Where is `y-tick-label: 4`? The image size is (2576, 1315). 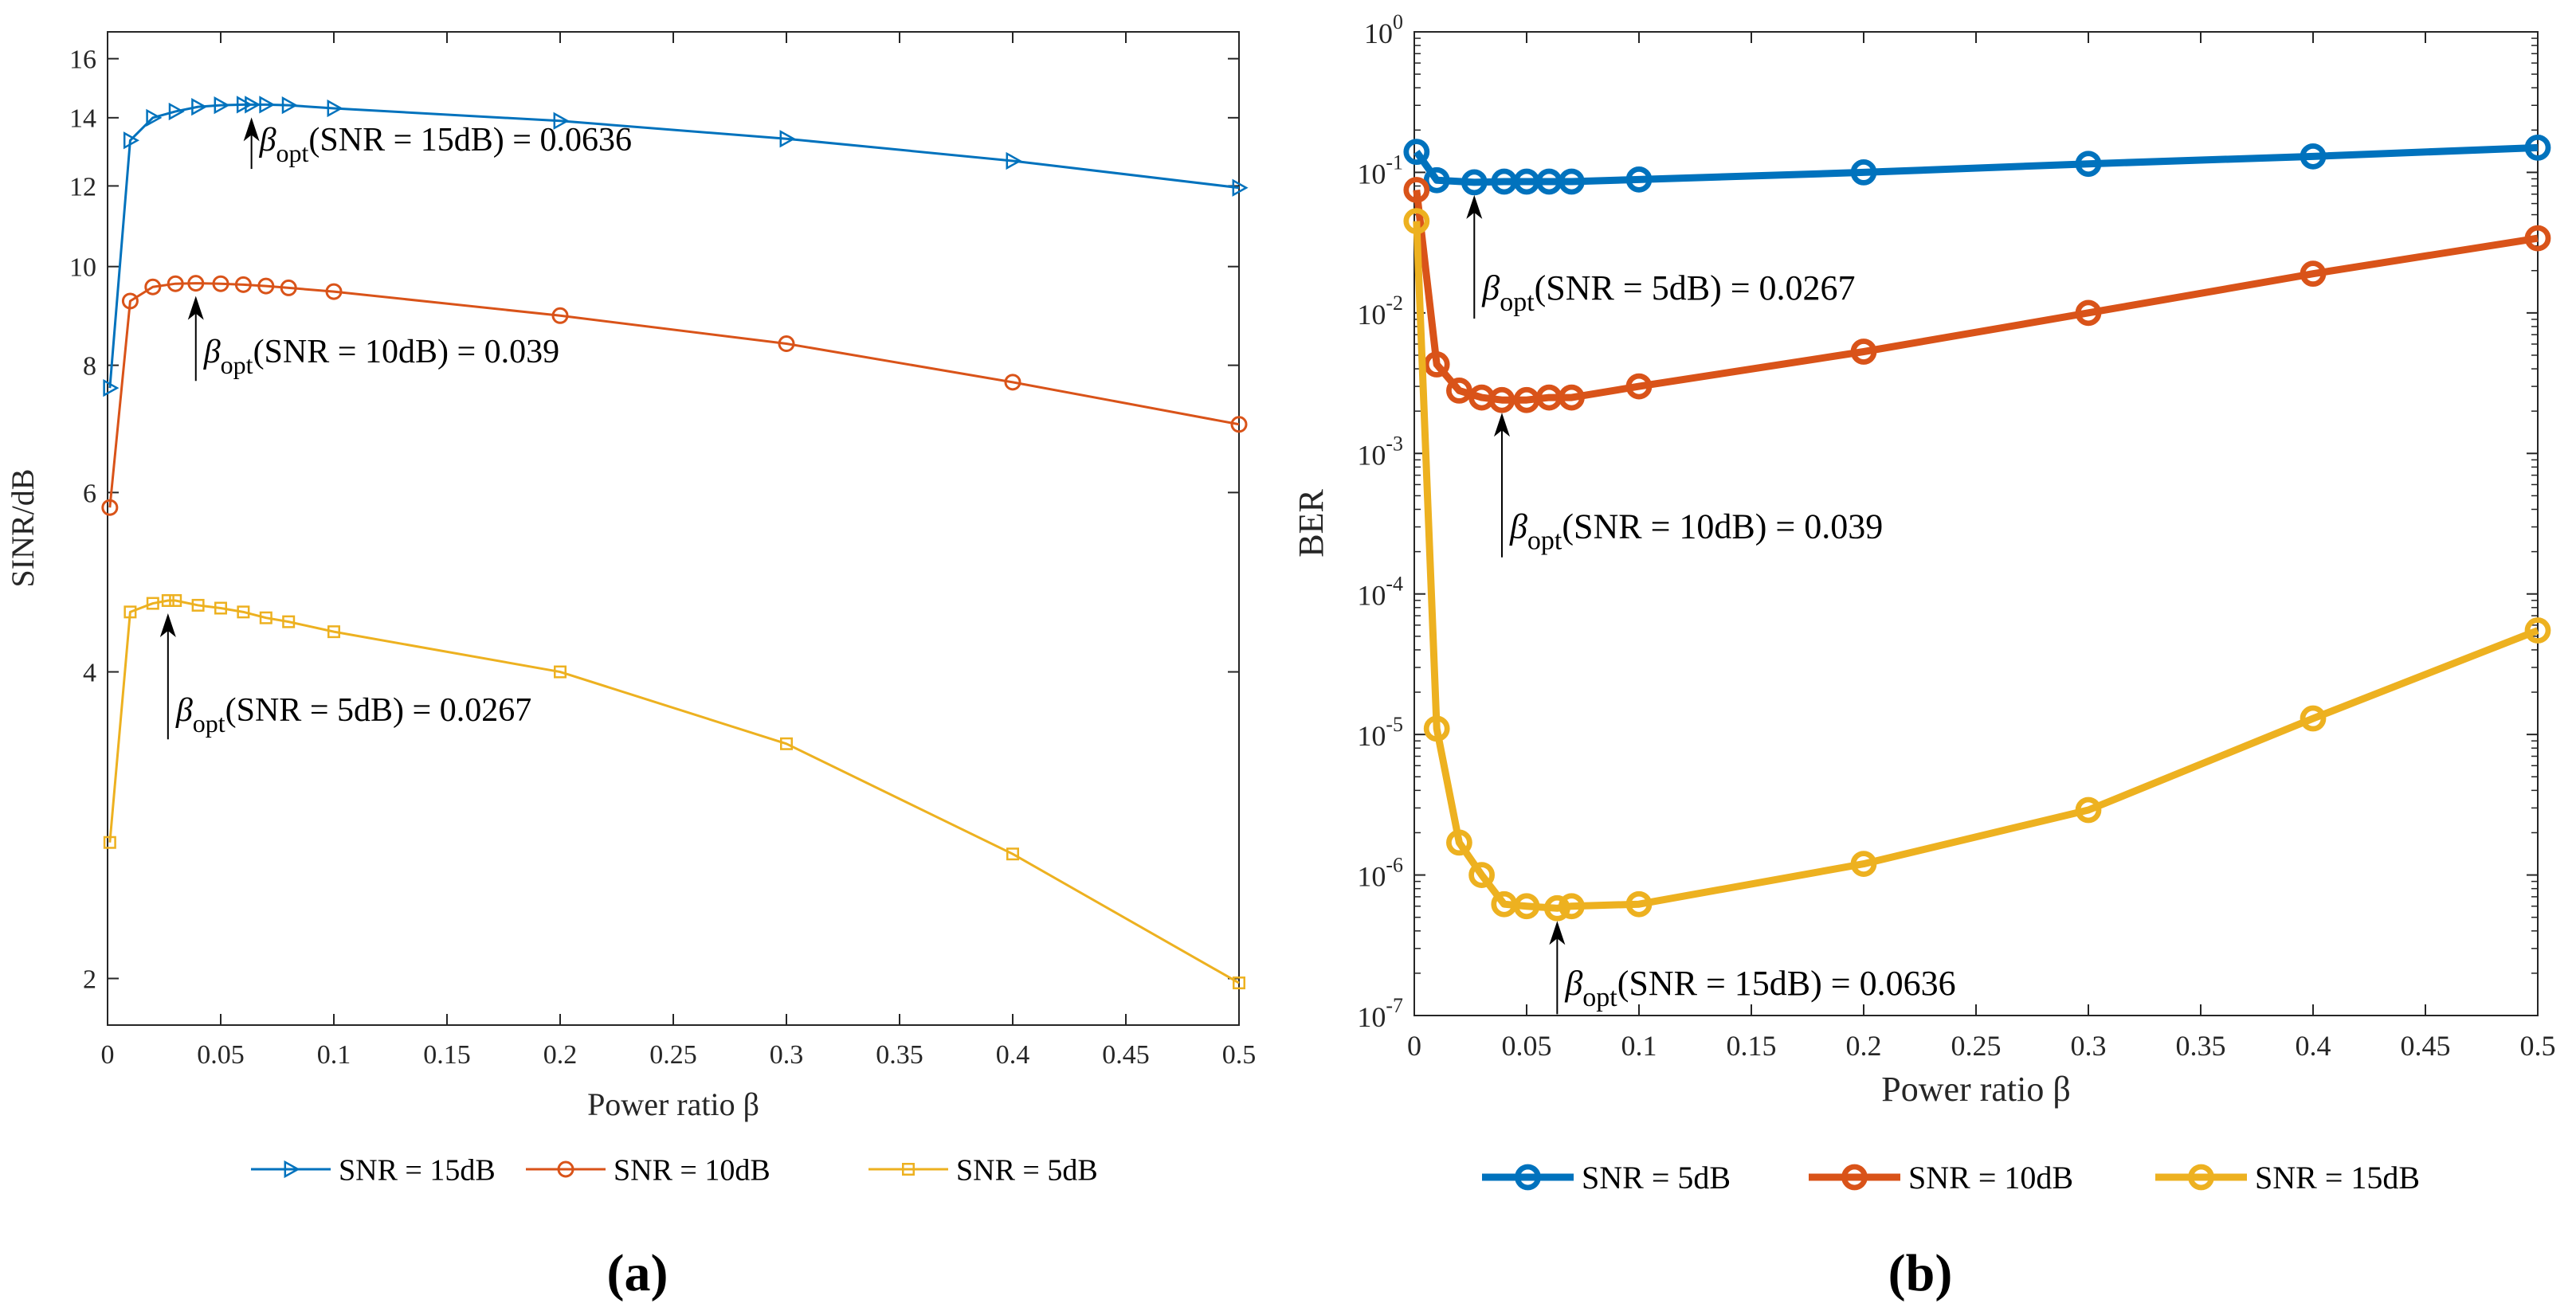 y-tick-label: 4 is located at coordinates (89, 673).